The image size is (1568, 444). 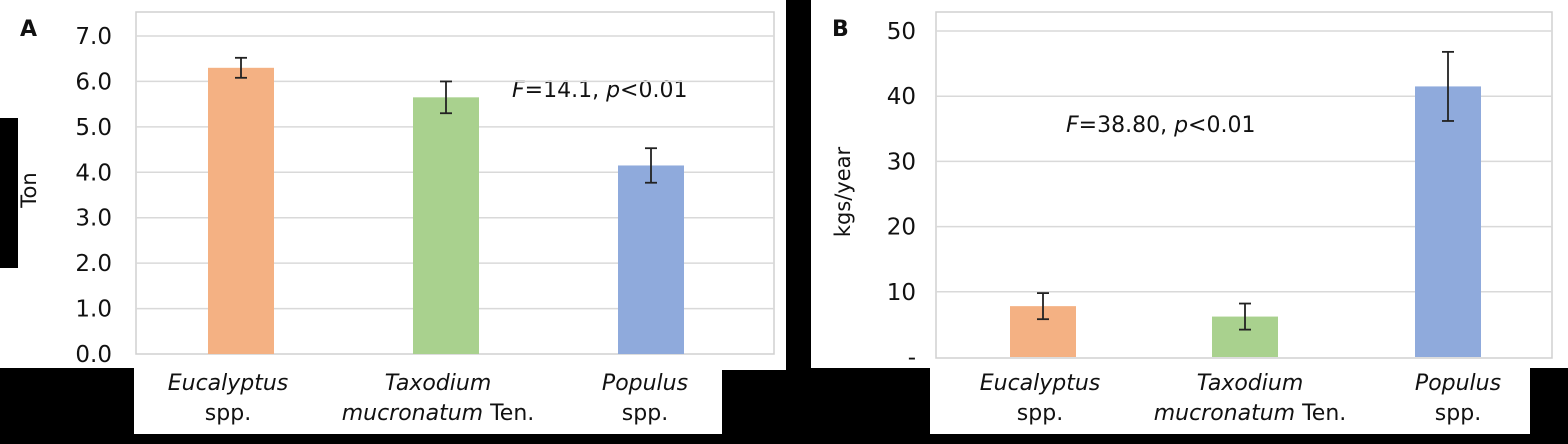 What do you see at coordinates (438, 383) in the screenshot?
I see `panel-a-category-label-line1: Taxodium` at bounding box center [438, 383].